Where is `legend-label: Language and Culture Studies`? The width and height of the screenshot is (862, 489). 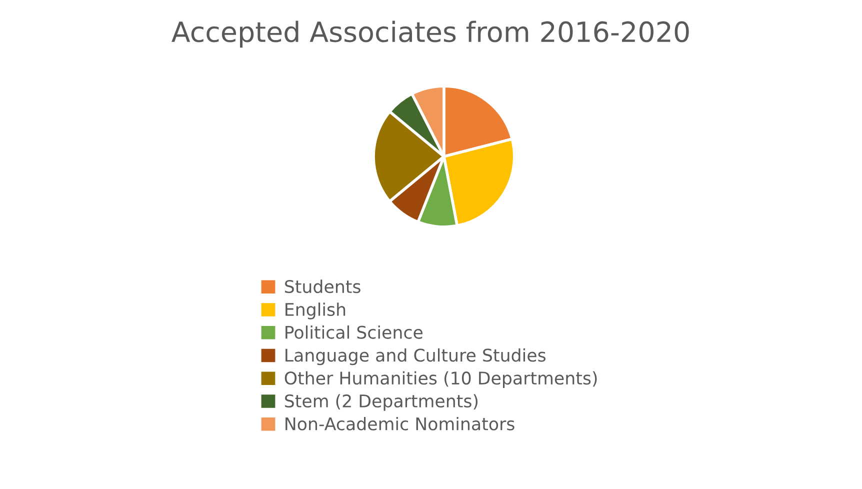
legend-label: Language and Culture Studies is located at coordinates (416, 357).